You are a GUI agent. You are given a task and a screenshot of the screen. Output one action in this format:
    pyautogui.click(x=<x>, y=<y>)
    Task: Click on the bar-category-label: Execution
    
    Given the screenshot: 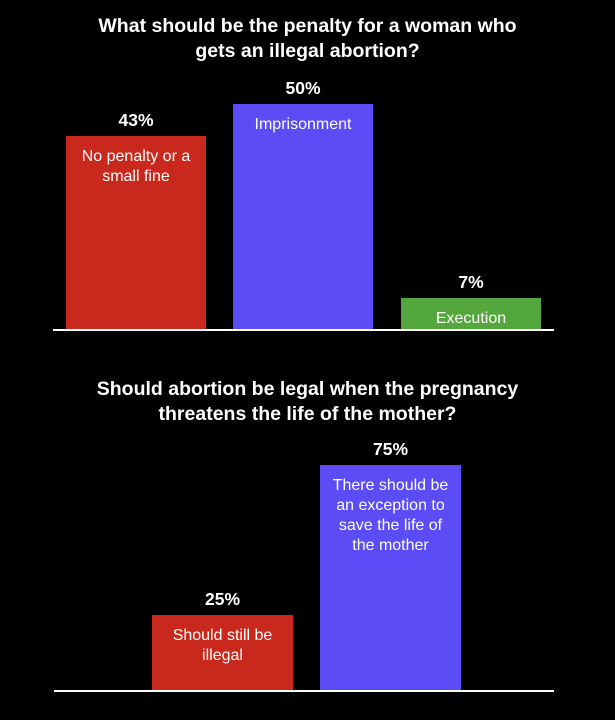 What is the action you would take?
    pyautogui.click(x=471, y=318)
    